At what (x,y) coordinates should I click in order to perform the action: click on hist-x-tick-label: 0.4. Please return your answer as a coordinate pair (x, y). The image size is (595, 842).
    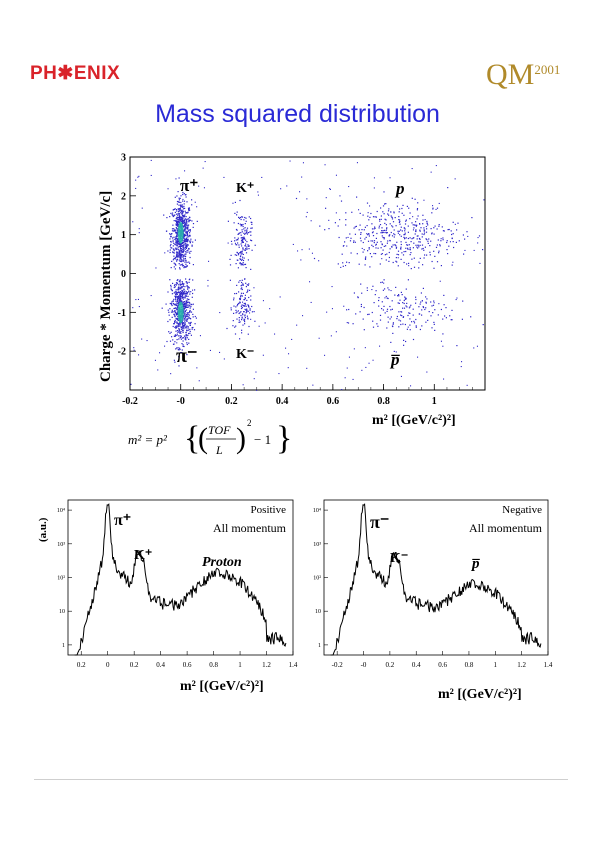
    Looking at the image, I should click on (160, 665).